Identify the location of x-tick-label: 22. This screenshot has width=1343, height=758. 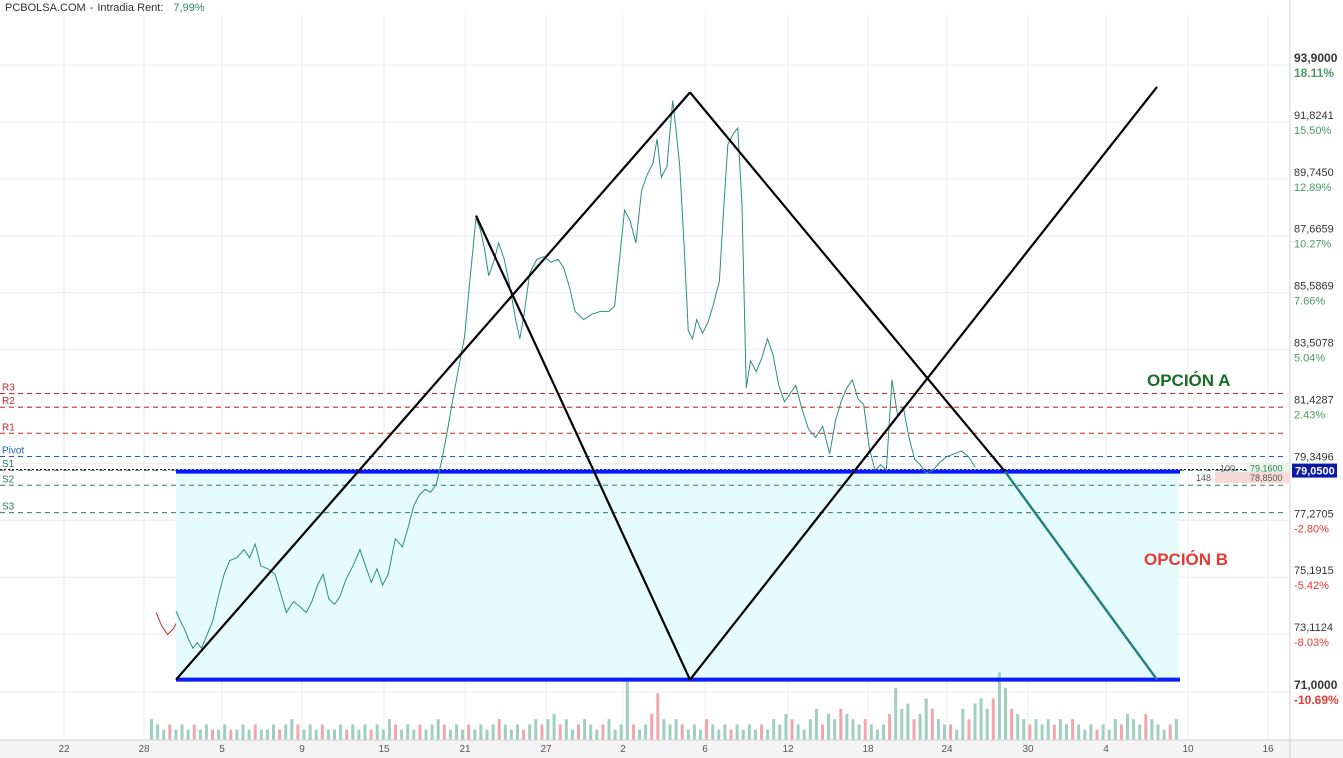
(64, 749).